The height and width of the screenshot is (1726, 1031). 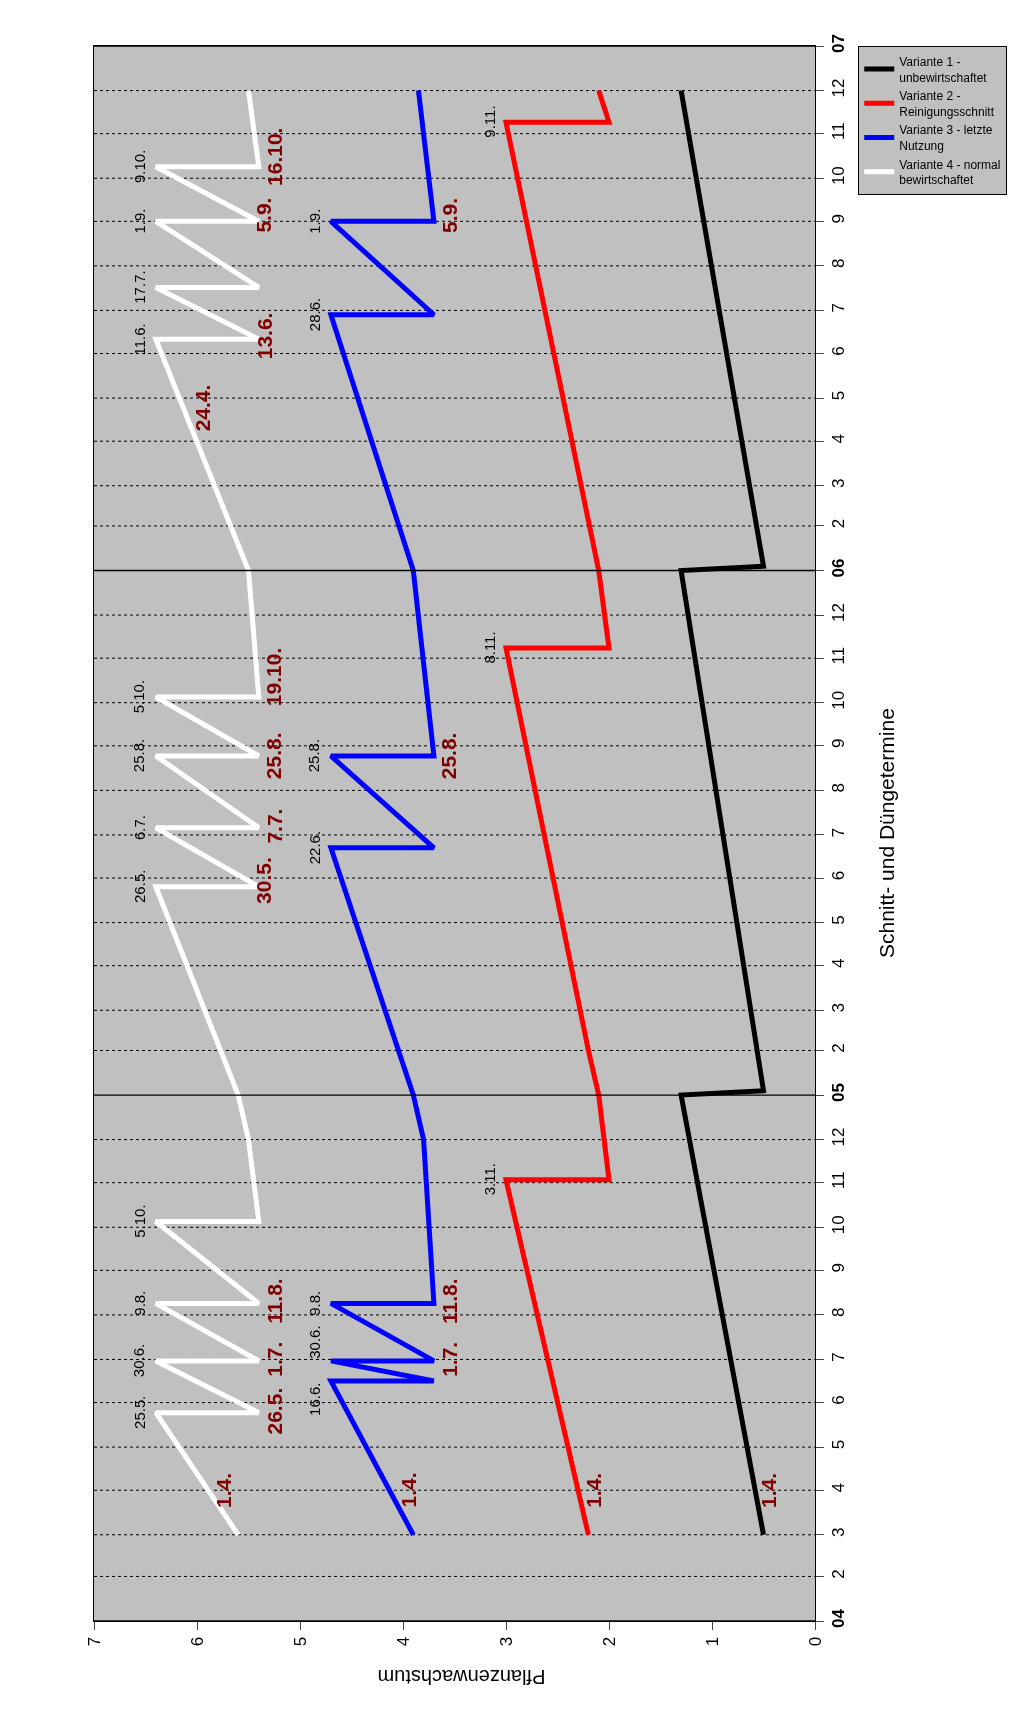 I want to click on x-tick-label: 7, so click(x=94, y=1641).